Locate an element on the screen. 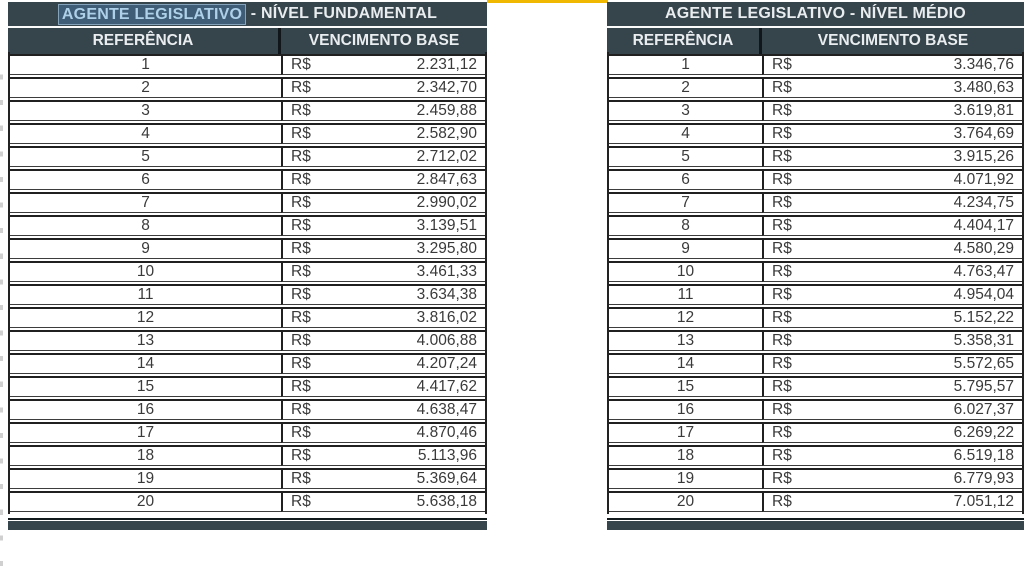  salary-cell: R$ 6.519,18 is located at coordinates (892, 455).